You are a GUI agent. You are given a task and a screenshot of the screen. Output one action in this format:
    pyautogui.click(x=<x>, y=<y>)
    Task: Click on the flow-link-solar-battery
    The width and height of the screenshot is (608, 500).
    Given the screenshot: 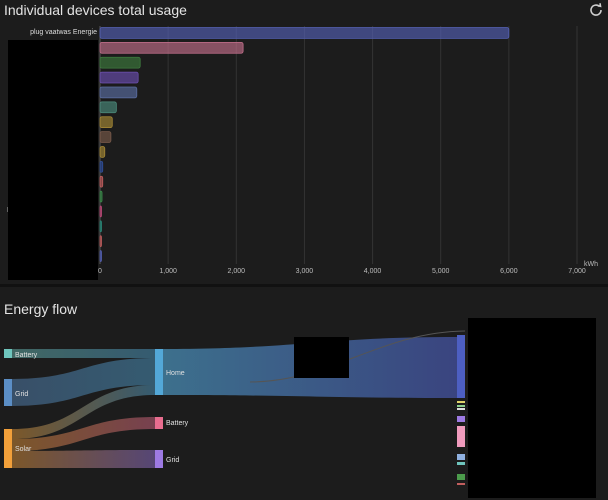 What is the action you would take?
    pyautogui.click(x=83, y=434)
    